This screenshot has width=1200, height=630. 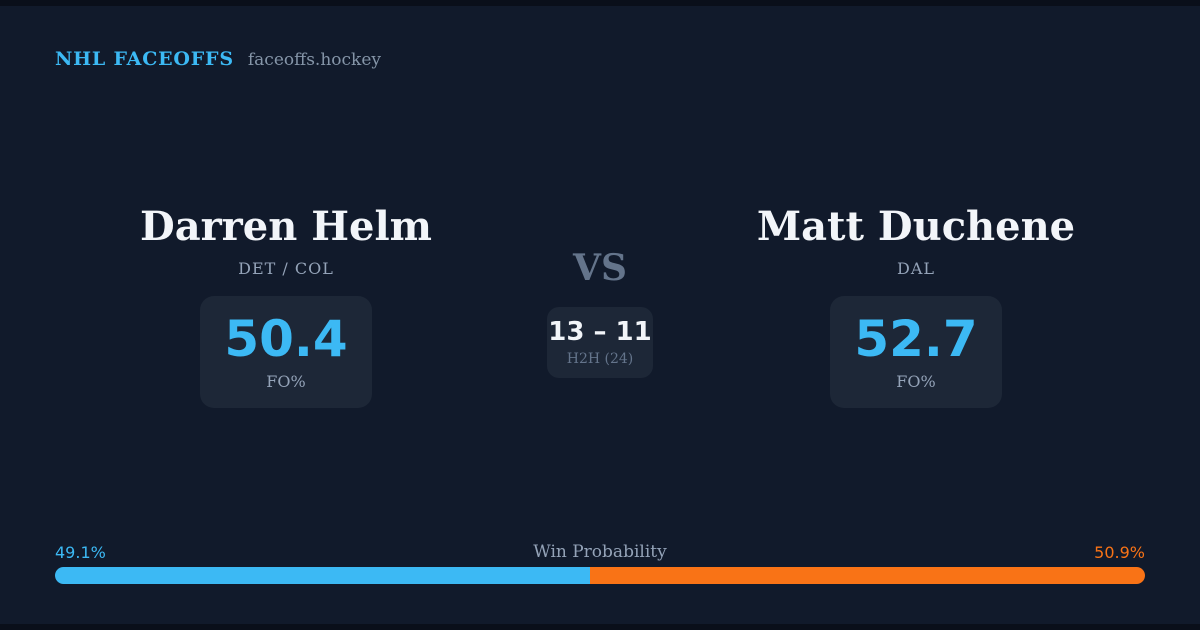 I want to click on player-left-fo-label: FO%, so click(x=286, y=381).